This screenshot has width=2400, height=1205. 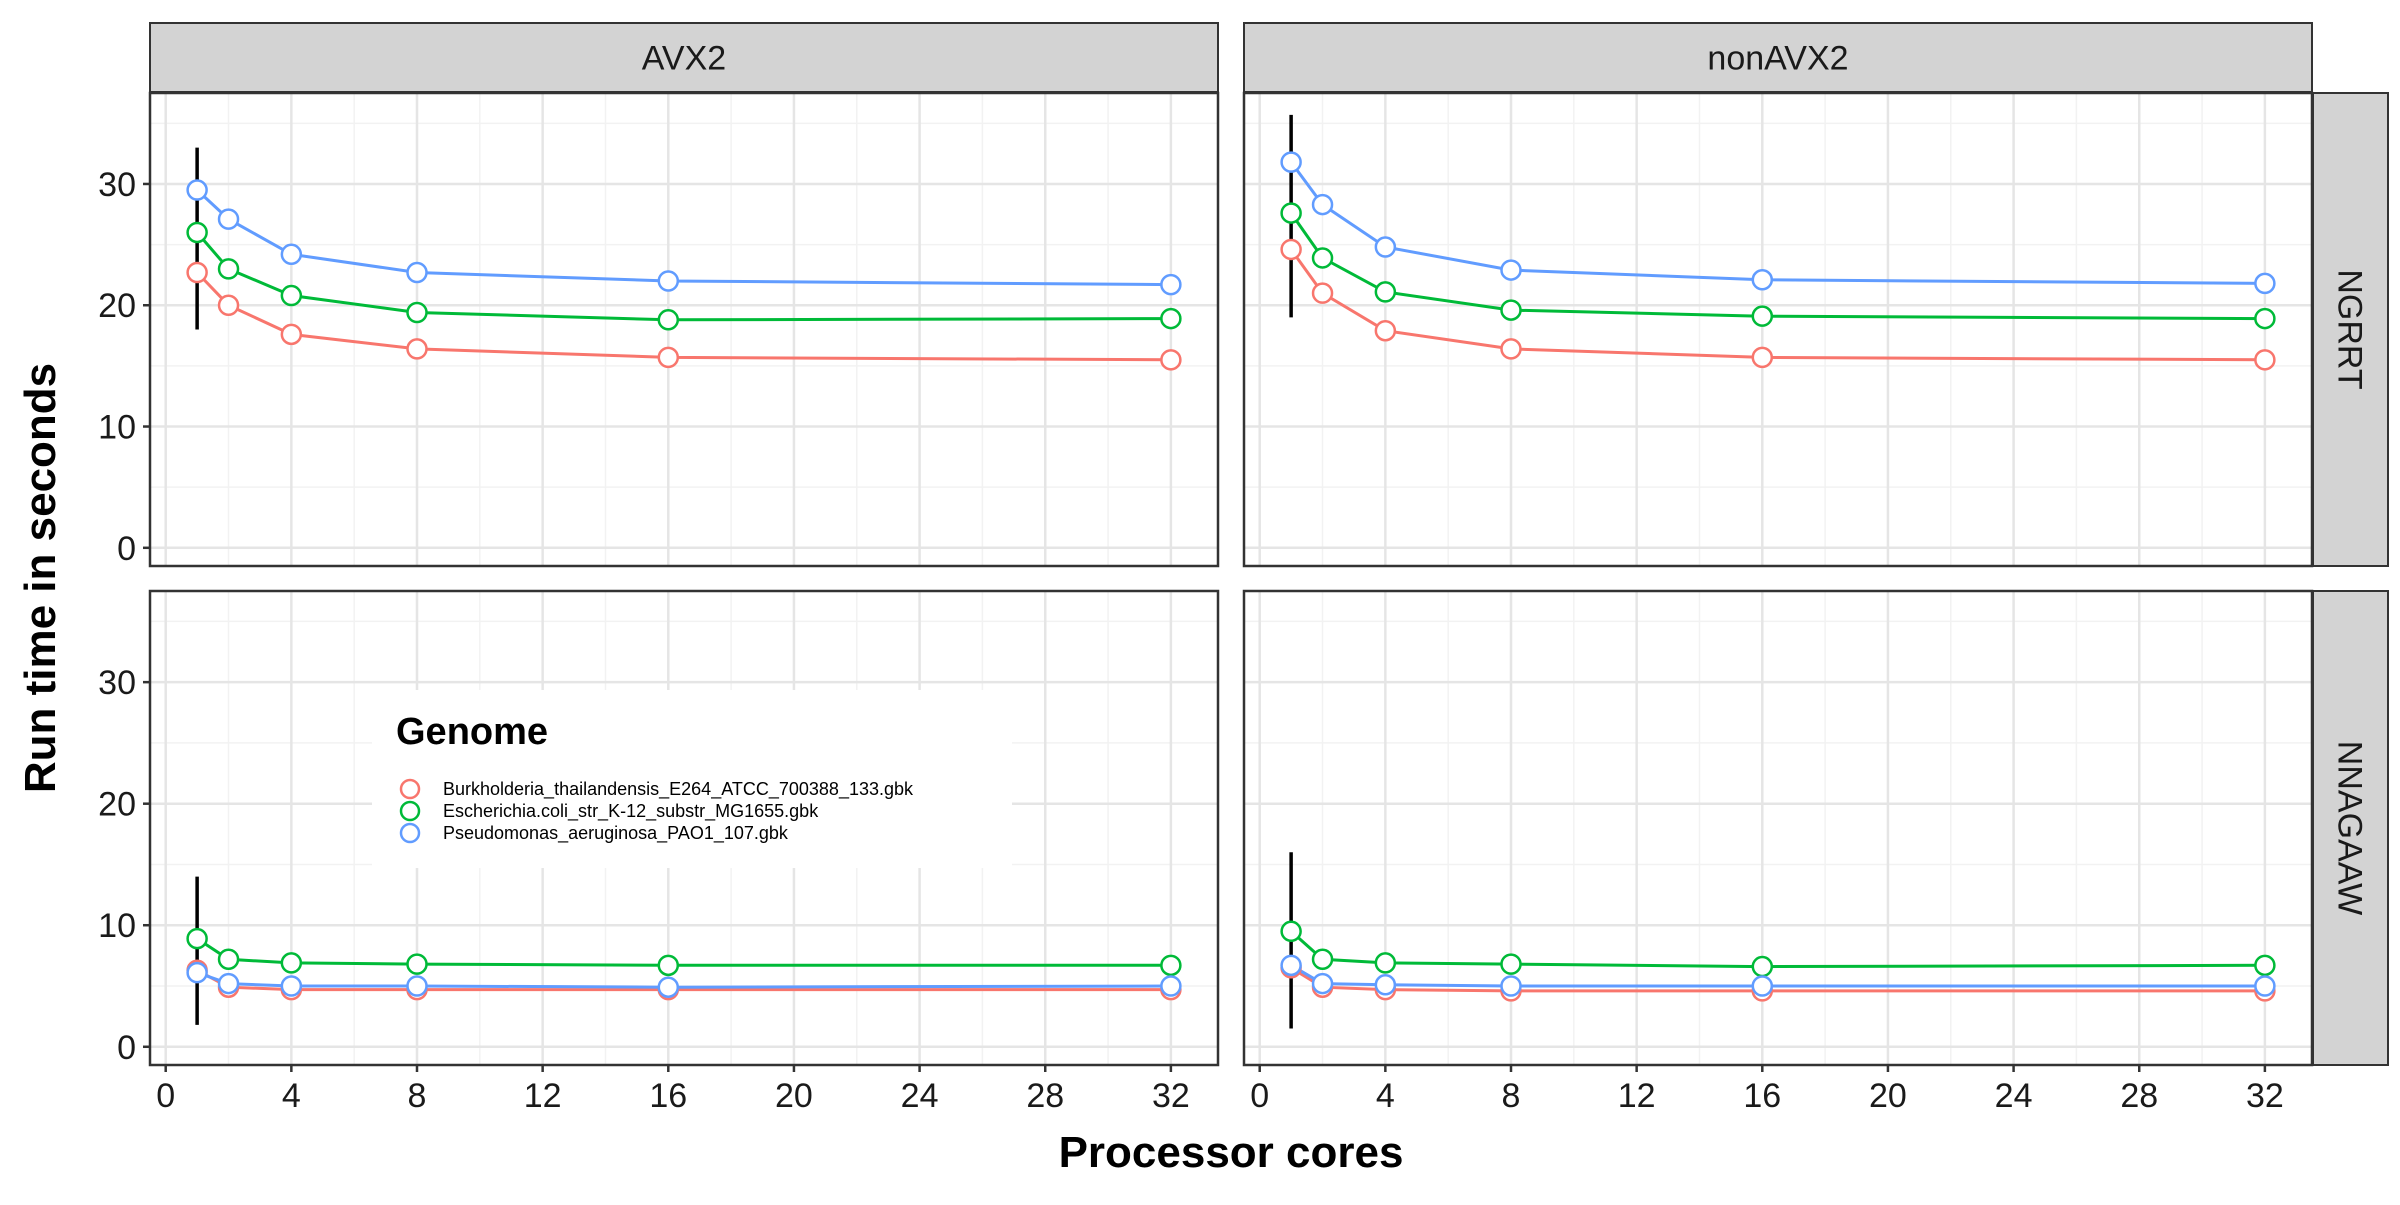 I want to click on x-axis-title: Processor cores, so click(x=1231, y=1152).